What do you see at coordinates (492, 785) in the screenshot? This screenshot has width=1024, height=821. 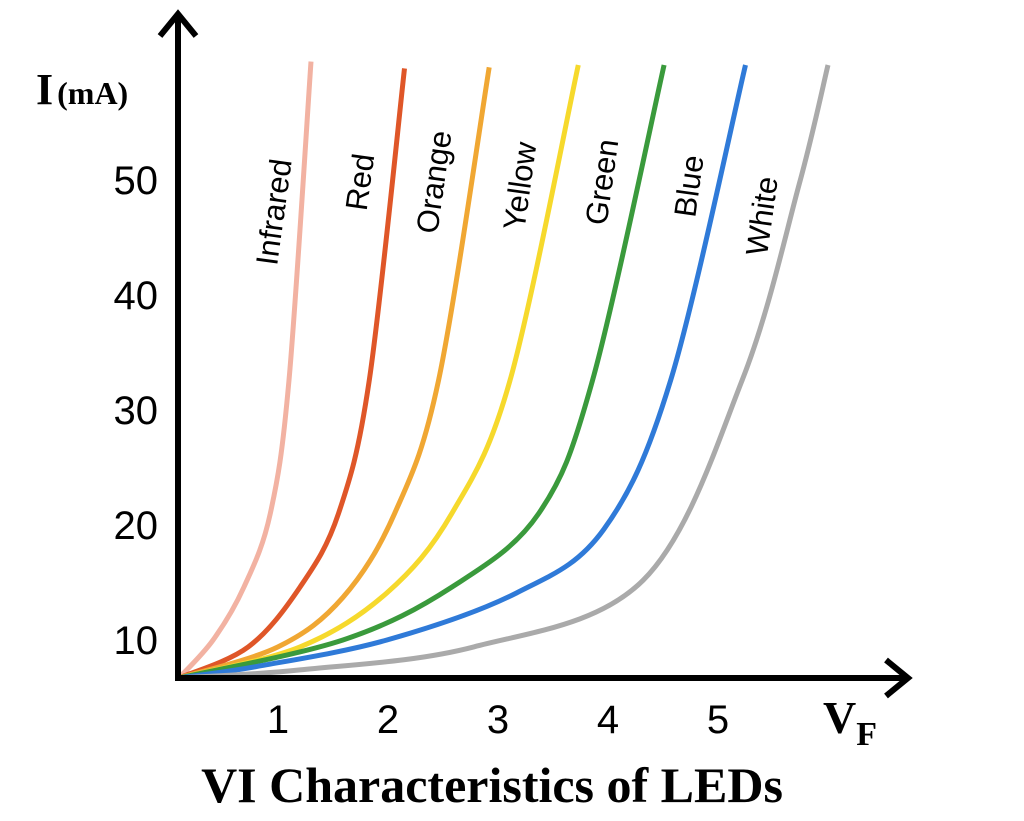 I see `chart-title: VI Characteristics of LEDs` at bounding box center [492, 785].